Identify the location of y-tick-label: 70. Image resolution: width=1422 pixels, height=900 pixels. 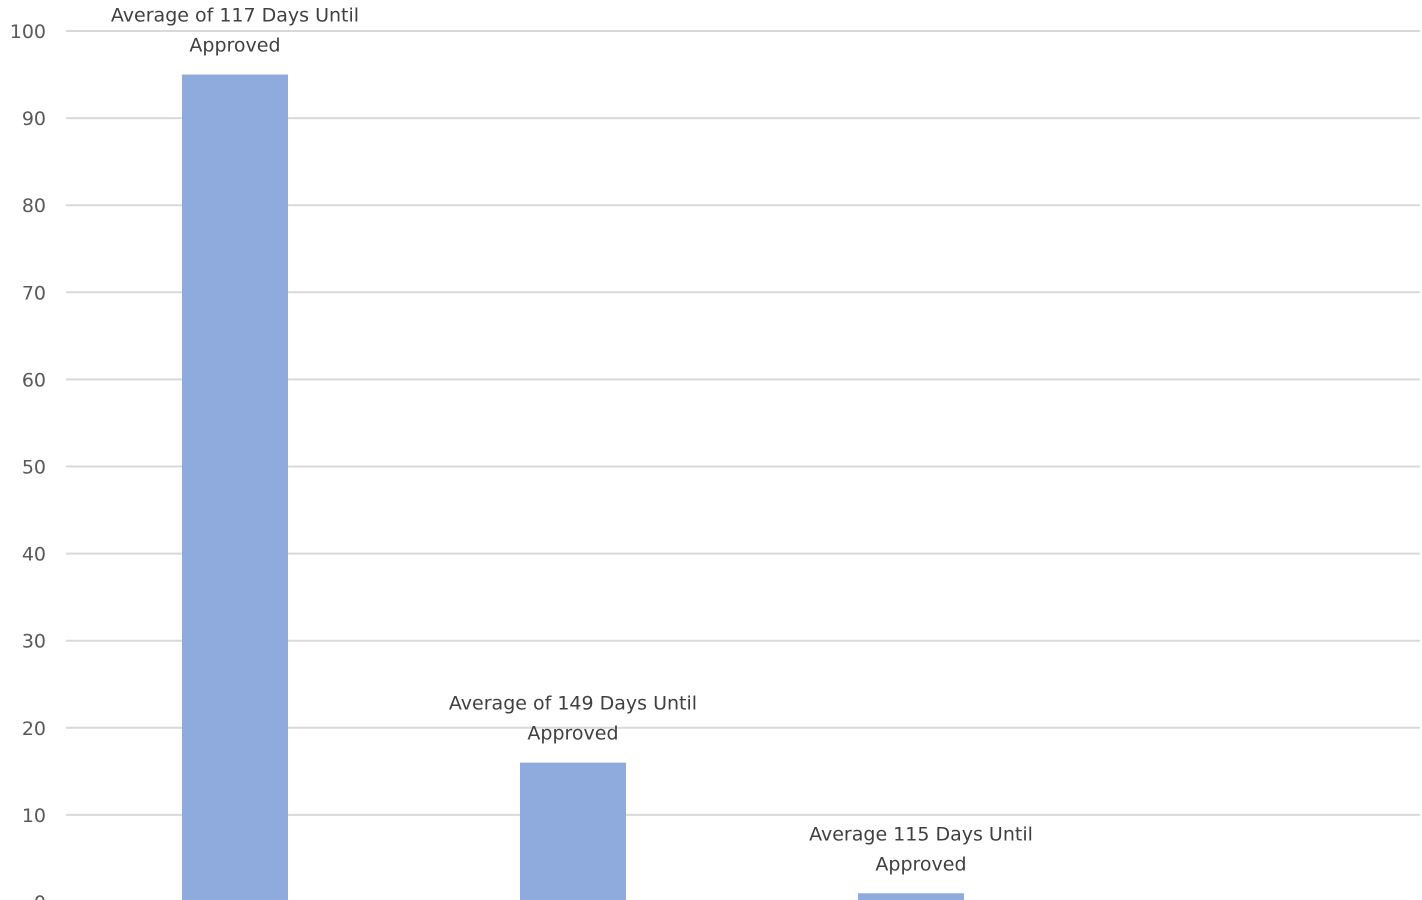
(34, 293).